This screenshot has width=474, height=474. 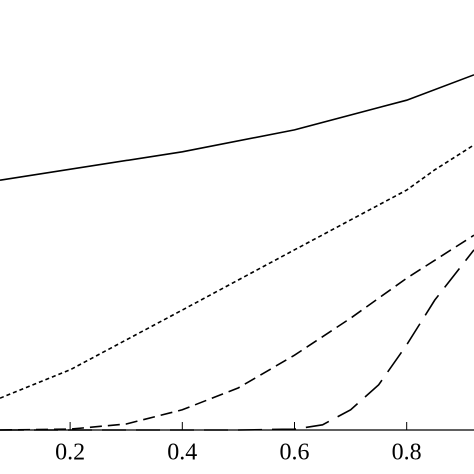 I want to click on x-tick-label: 0.2, so click(x=70, y=453).